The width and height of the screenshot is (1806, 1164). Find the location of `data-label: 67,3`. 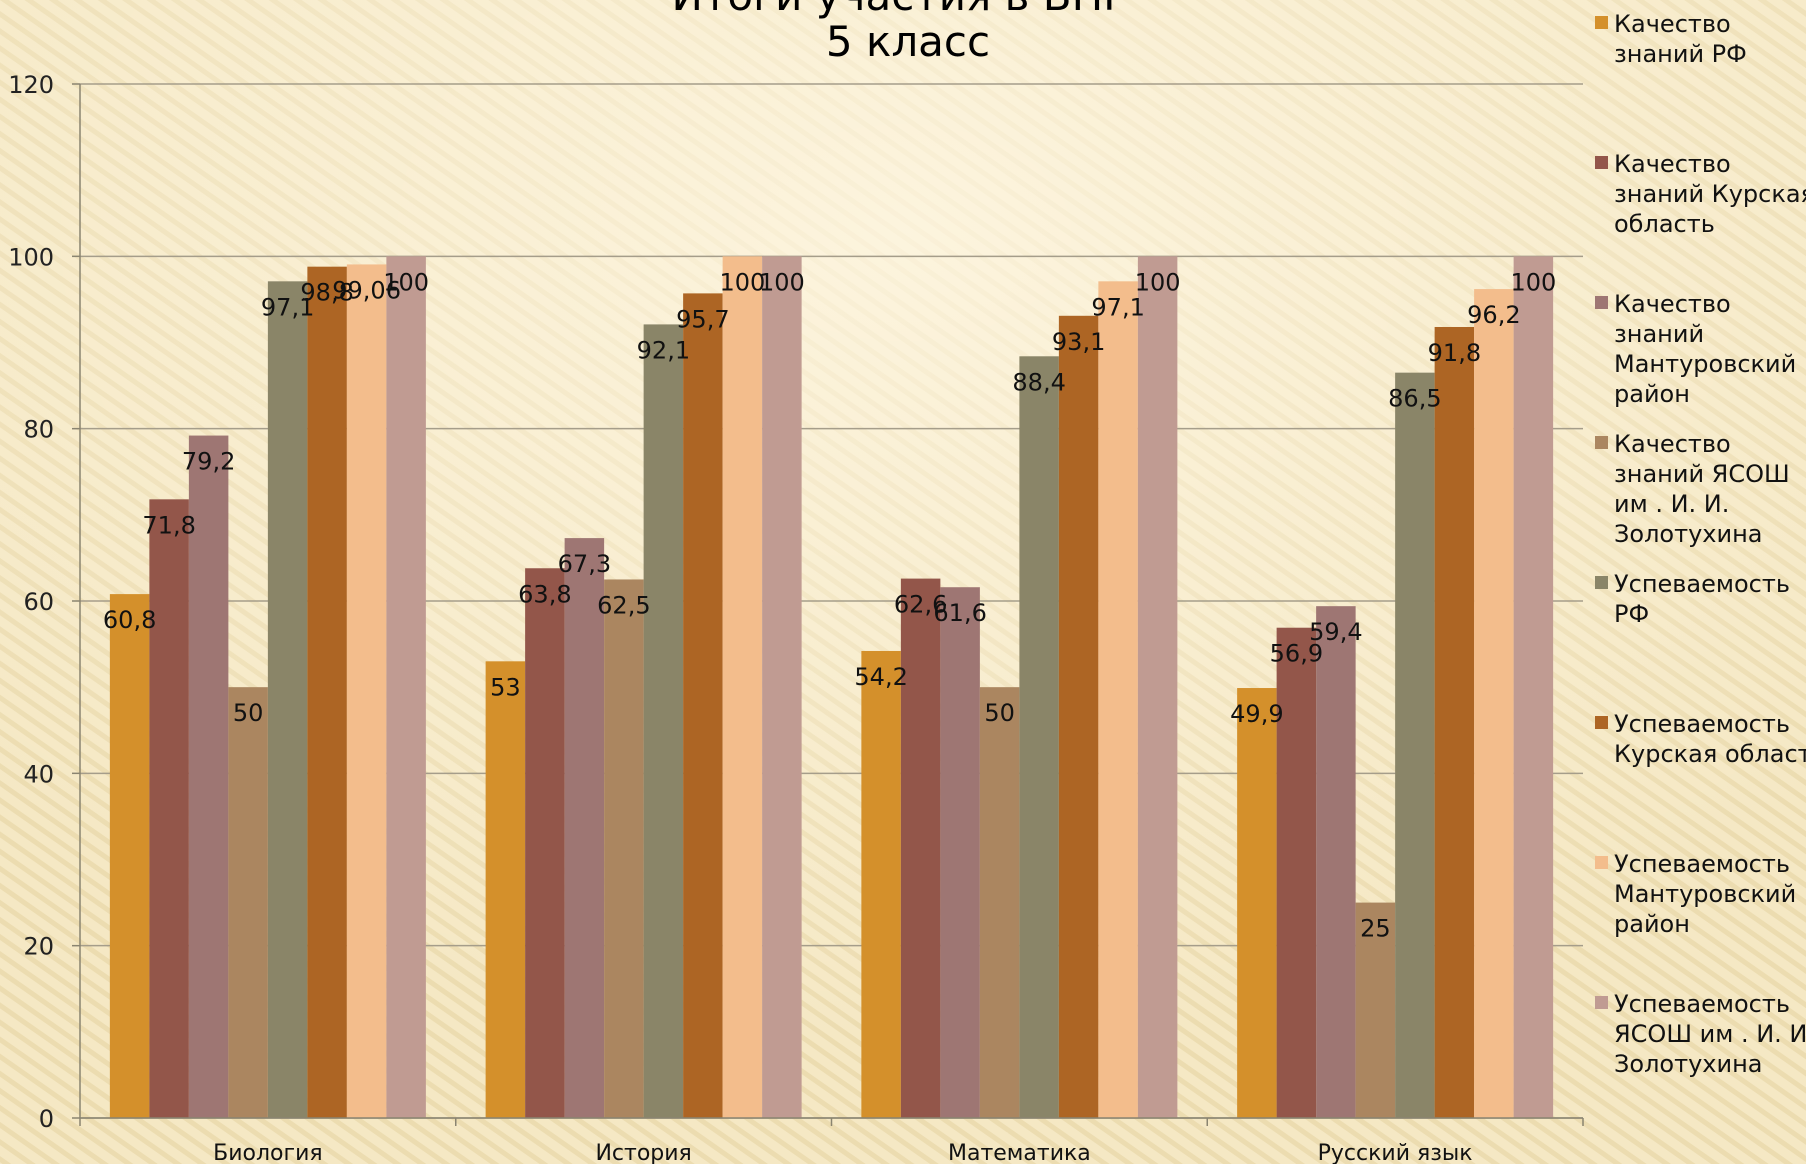

data-label: 67,3 is located at coordinates (584, 564).